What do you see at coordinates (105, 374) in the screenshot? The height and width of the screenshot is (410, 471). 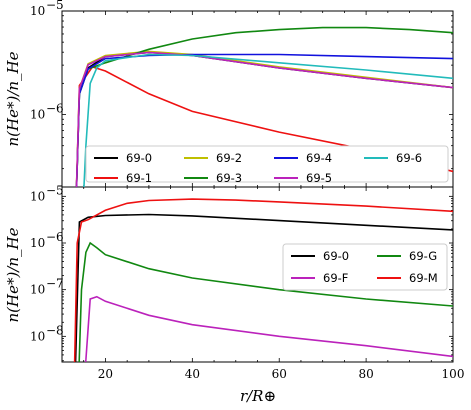 I see `x-tick-label: 20` at bounding box center [105, 374].